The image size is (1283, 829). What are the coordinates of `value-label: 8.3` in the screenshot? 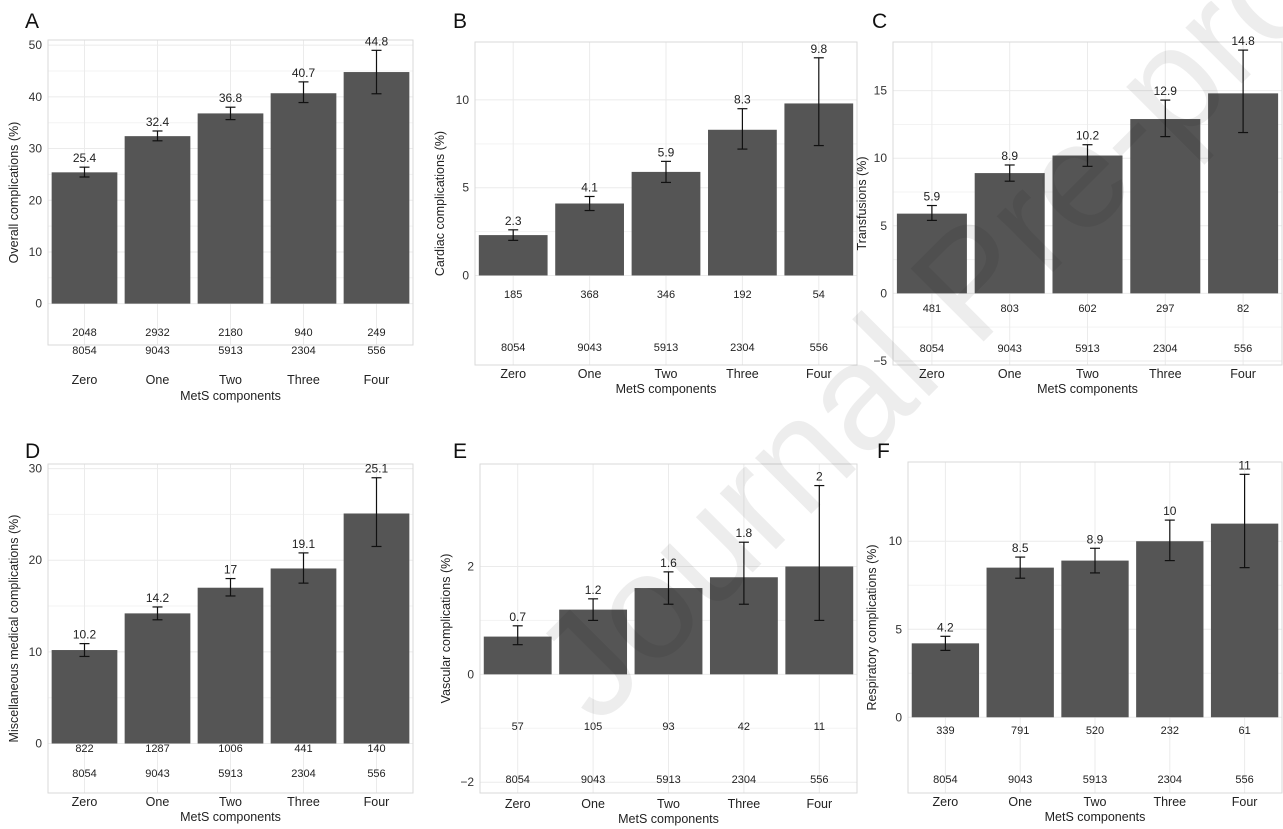 It's located at (742, 100).